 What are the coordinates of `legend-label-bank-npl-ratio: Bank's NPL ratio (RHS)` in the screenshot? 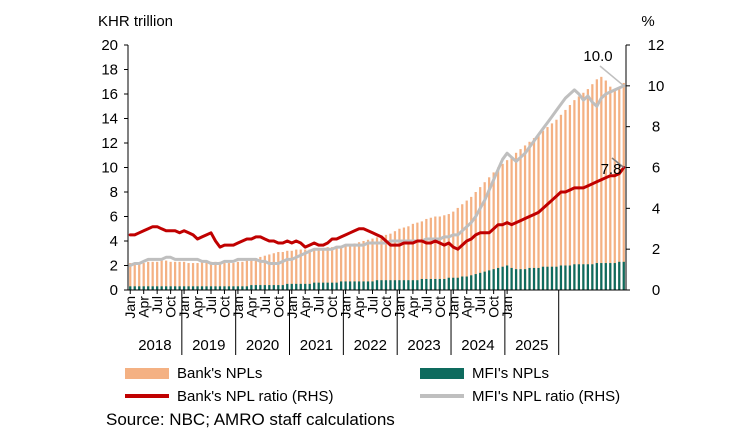 It's located at (255, 396).